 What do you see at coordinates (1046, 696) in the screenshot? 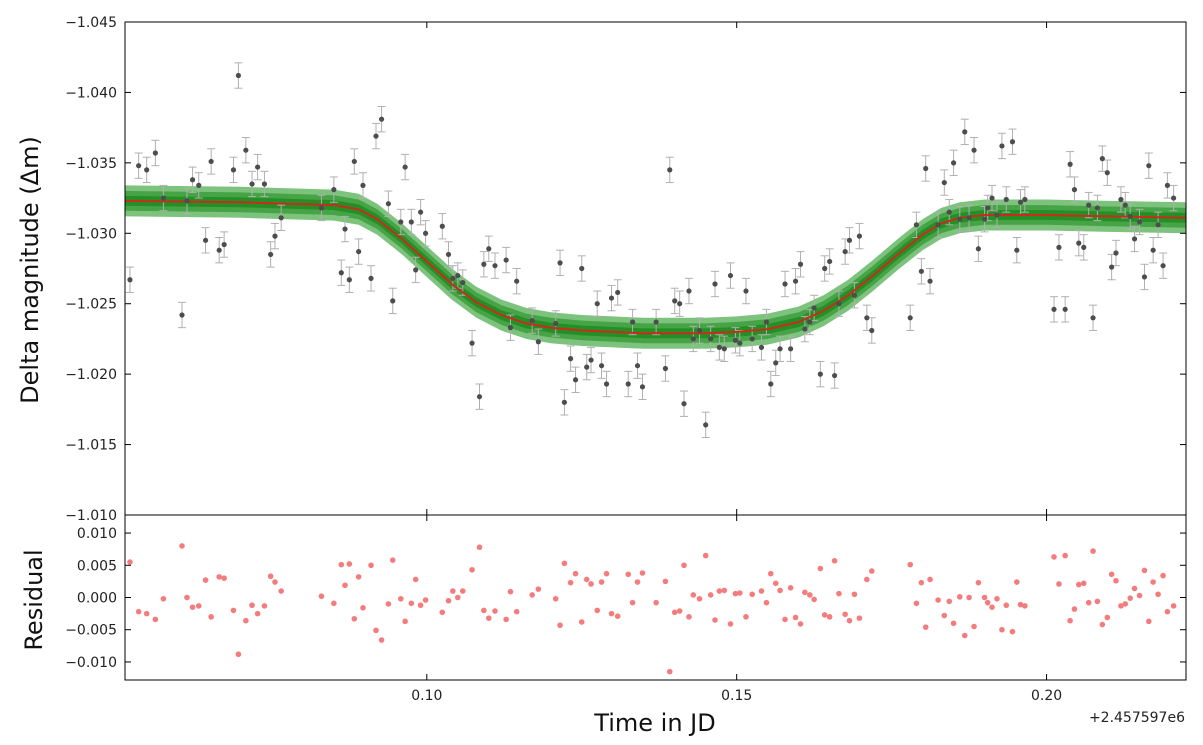
I see `x-tick-label: 0.20` at bounding box center [1046, 696].